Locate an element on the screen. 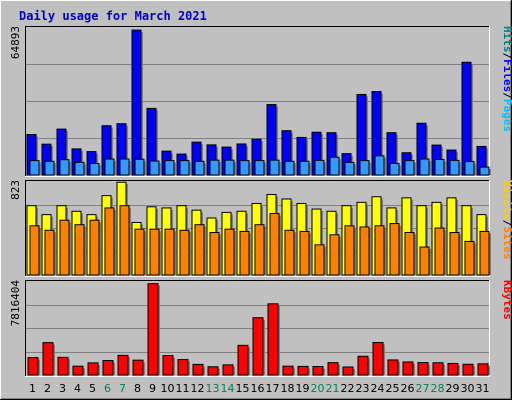 The height and width of the screenshot is (400, 512). x-tick-day-5: 5 is located at coordinates (92, 388).